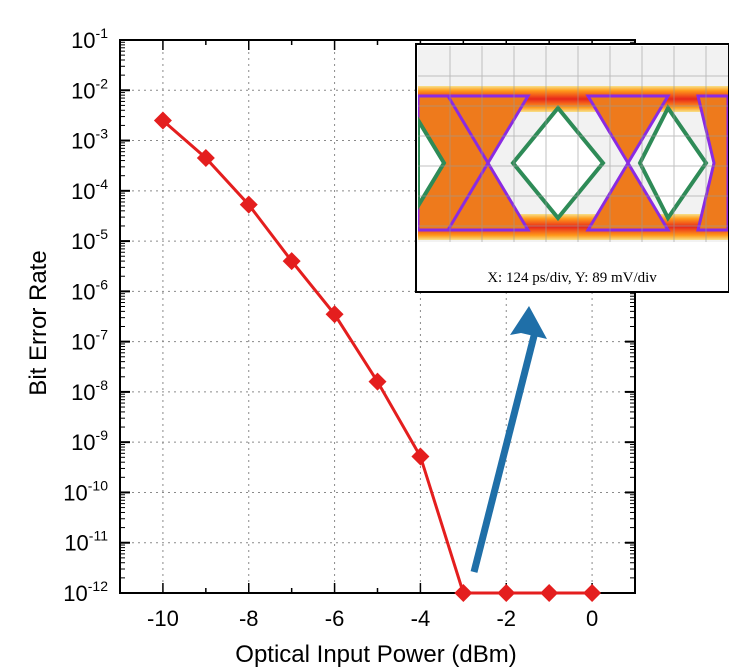 This screenshot has width=729, height=671. What do you see at coordinates (102, 284) in the screenshot?
I see `y-tick-exponent: -6` at bounding box center [102, 284].